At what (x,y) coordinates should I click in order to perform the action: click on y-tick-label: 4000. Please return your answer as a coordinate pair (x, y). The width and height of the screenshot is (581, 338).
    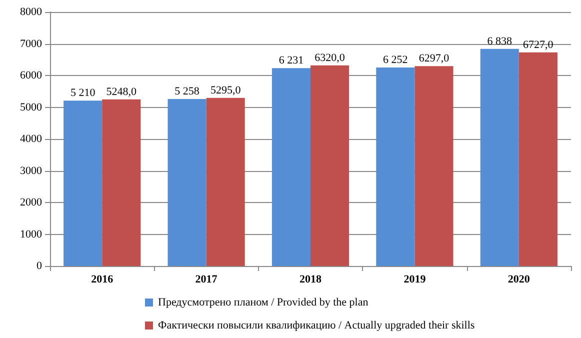
    Looking at the image, I should click on (31, 139).